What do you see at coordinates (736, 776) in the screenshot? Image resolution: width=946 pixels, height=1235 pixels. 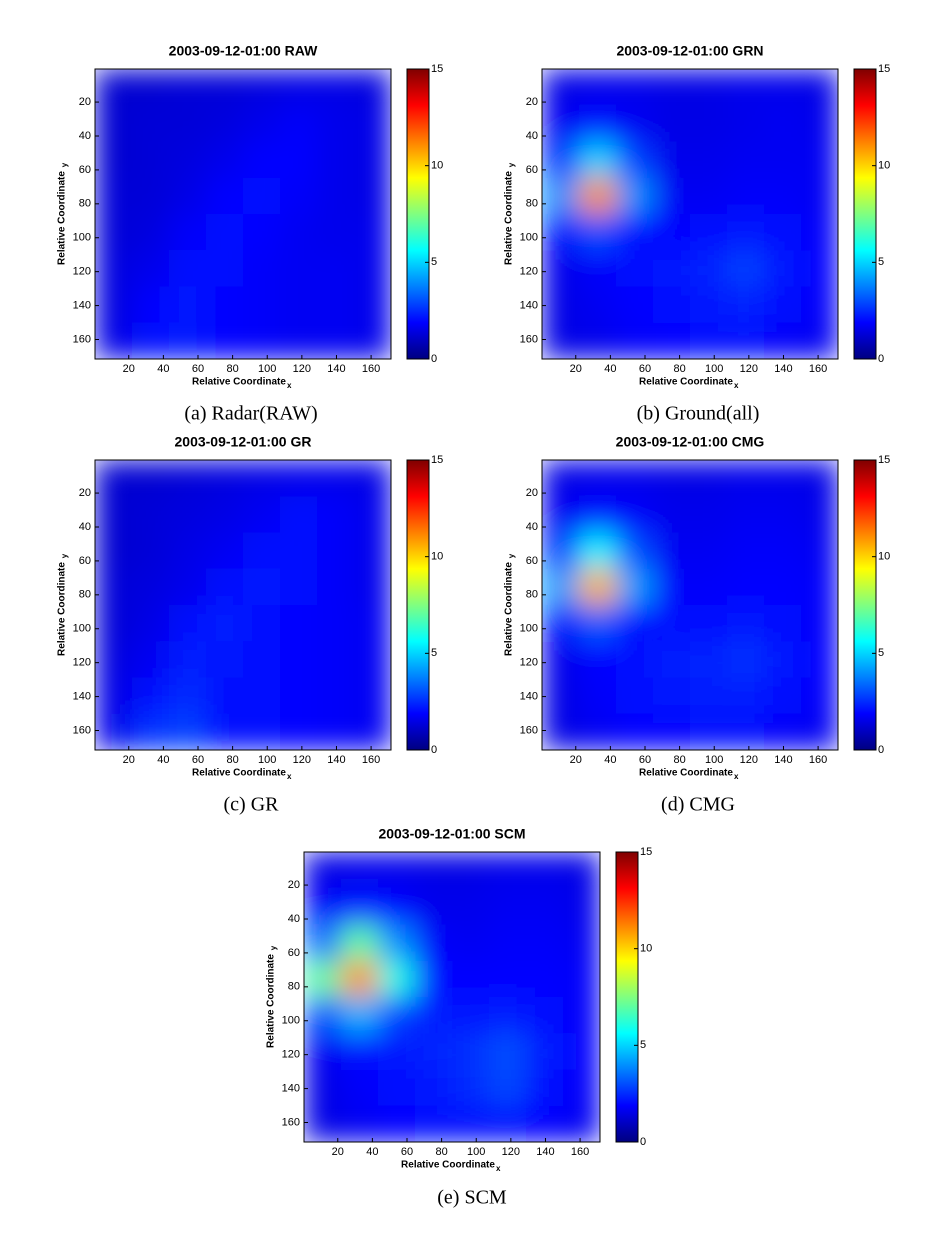 I see `x-axis-label-subscript: x` at bounding box center [736, 776].